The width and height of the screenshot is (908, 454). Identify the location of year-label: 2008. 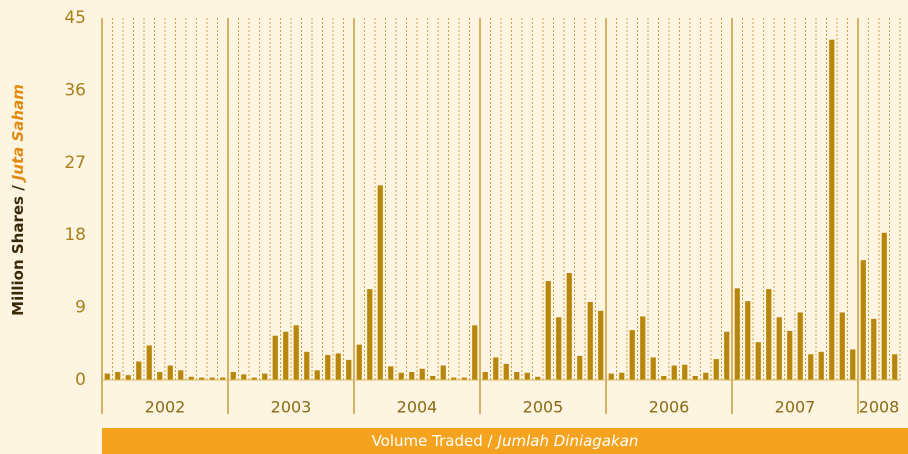
(879, 407).